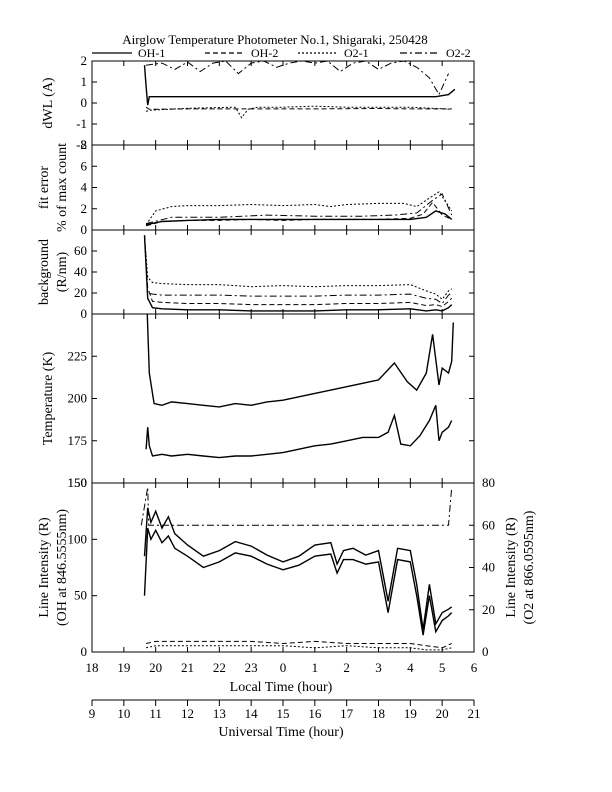 The image size is (612, 792). What do you see at coordinates (410, 667) in the screenshot?
I see `local-time-tick-label: 4` at bounding box center [410, 667].